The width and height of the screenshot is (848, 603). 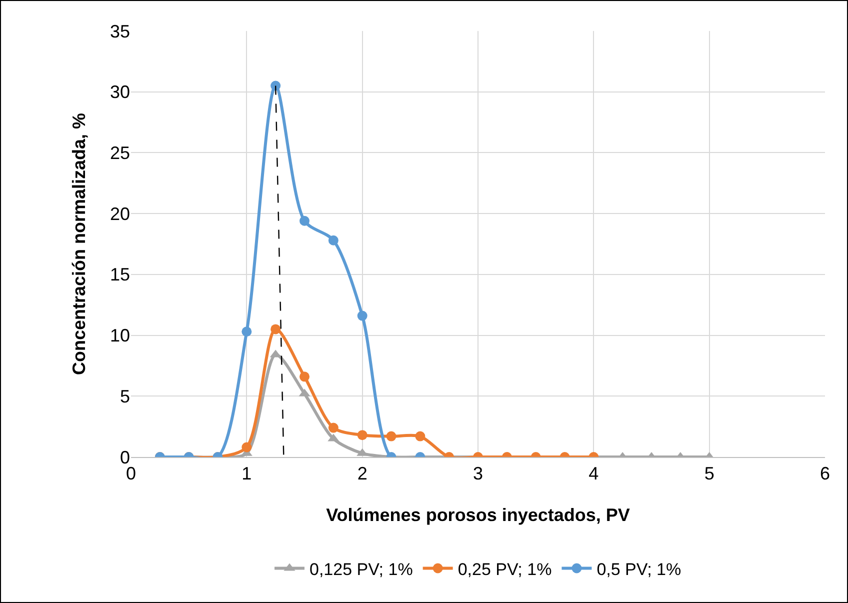 I want to click on legend-label: 0,5 PV; 1%, so click(x=639, y=569).